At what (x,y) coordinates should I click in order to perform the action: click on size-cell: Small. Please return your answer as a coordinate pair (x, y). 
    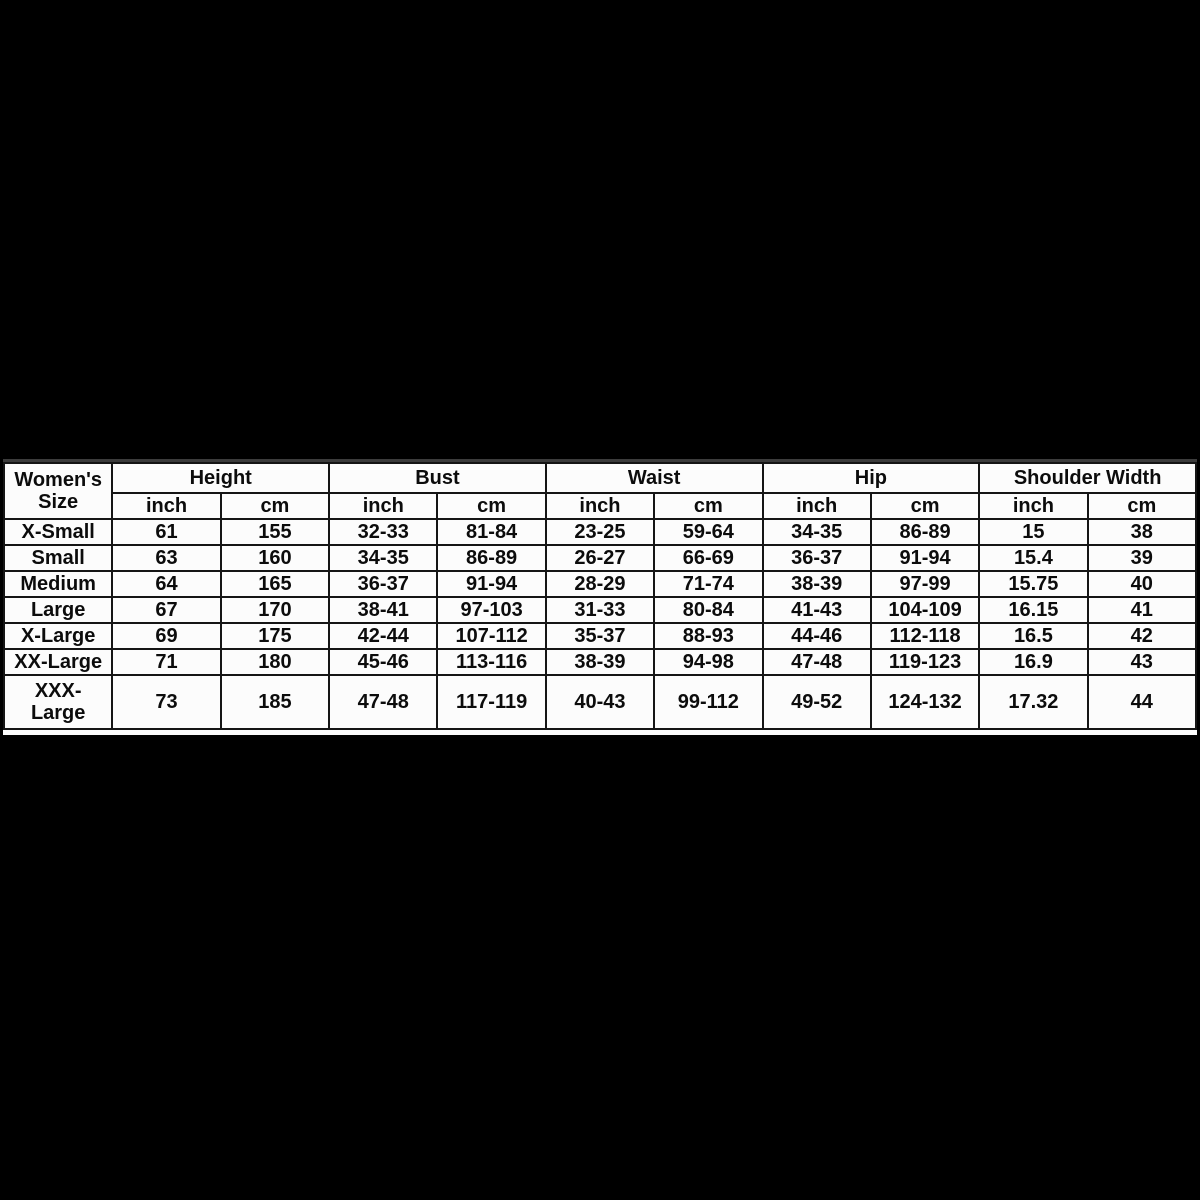
    Looking at the image, I should click on (58, 558).